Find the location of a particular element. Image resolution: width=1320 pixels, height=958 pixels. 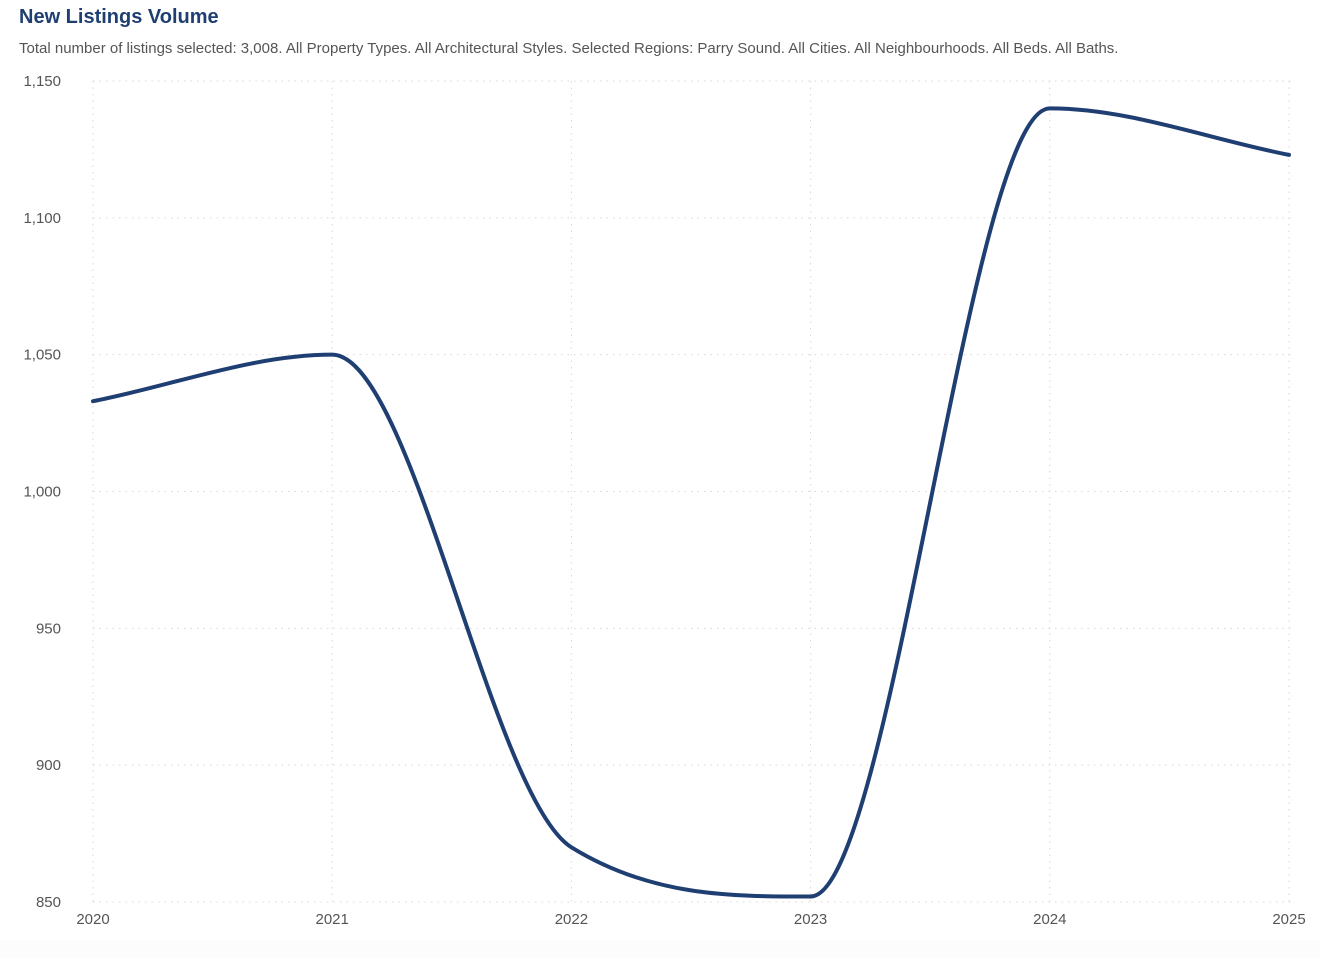

y-tick-label: 1,150 is located at coordinates (42, 81).